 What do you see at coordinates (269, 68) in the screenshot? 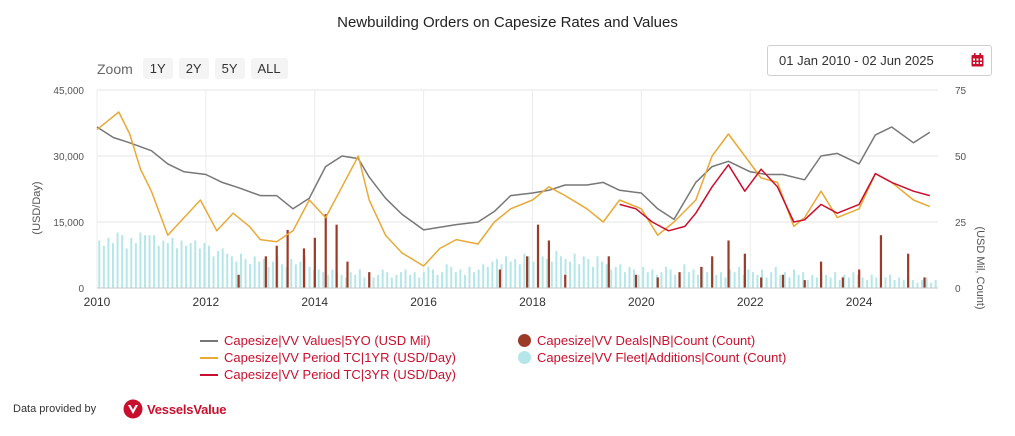
I see `zoom-all-button: ALL` at bounding box center [269, 68].